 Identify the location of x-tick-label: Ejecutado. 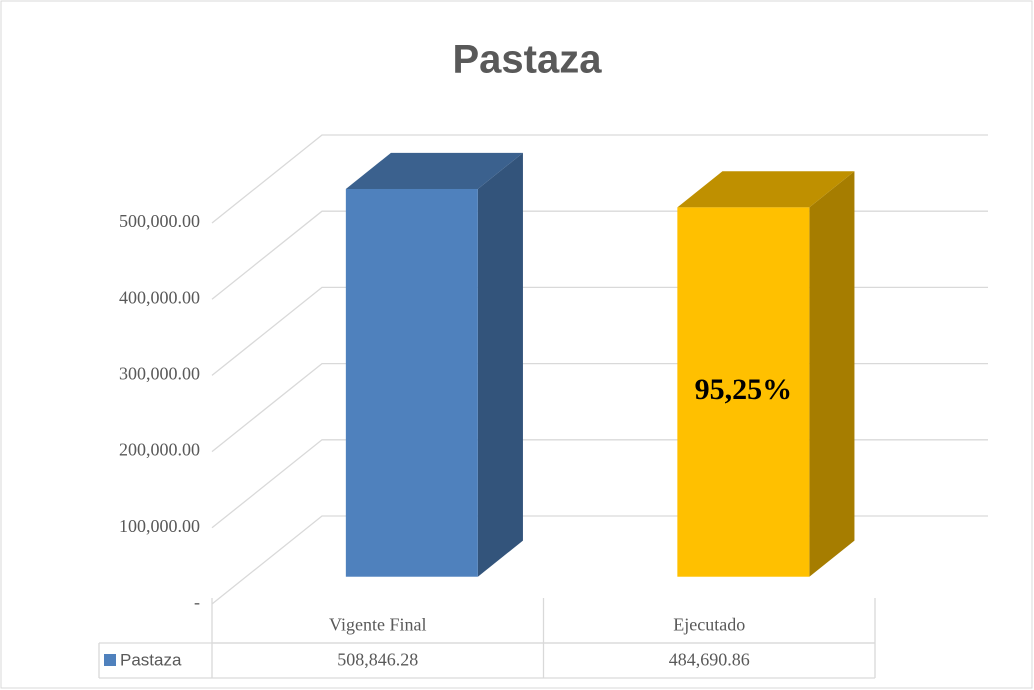
(709, 625).